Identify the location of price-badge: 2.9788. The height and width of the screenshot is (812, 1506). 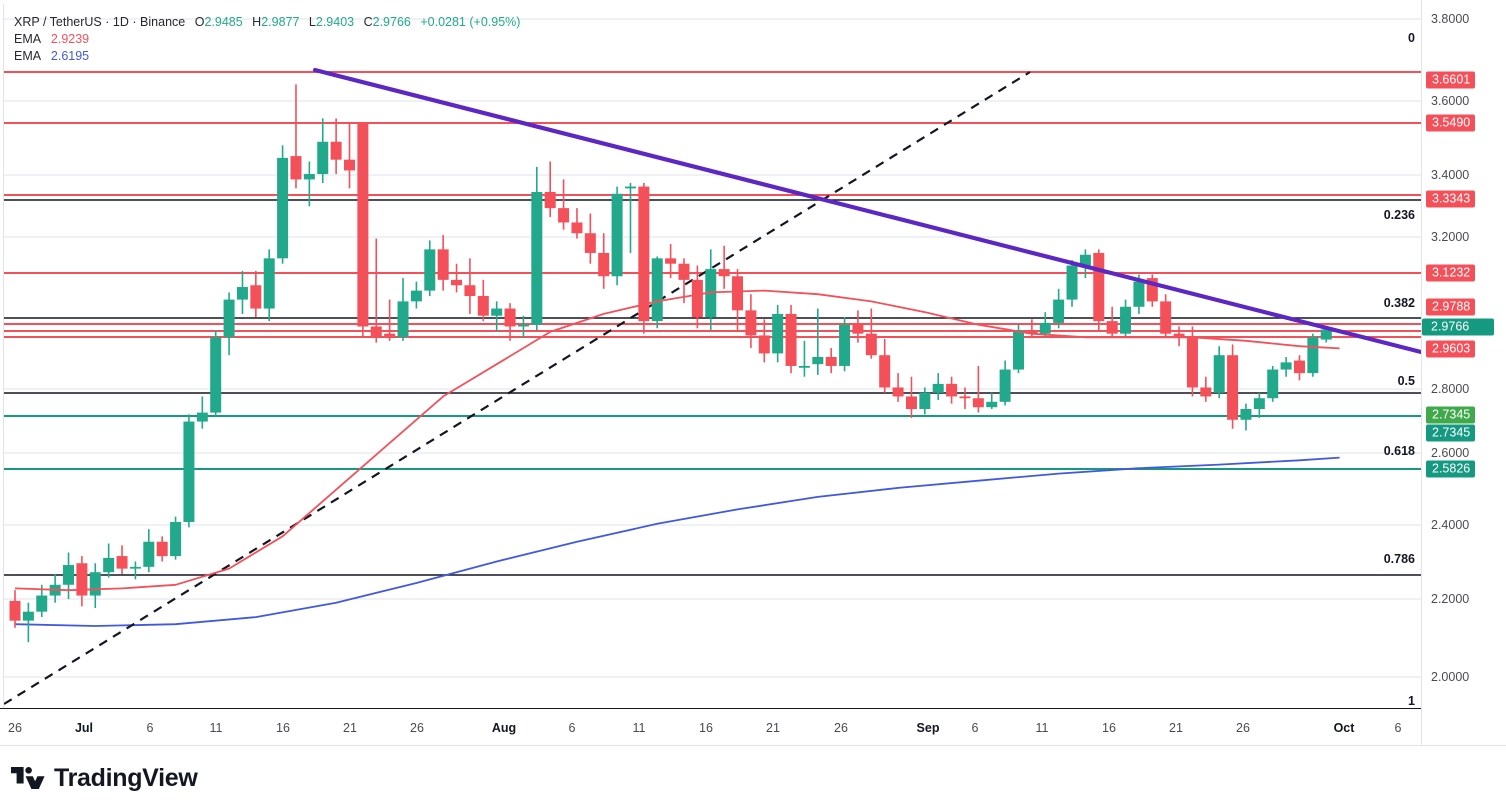
(1451, 307).